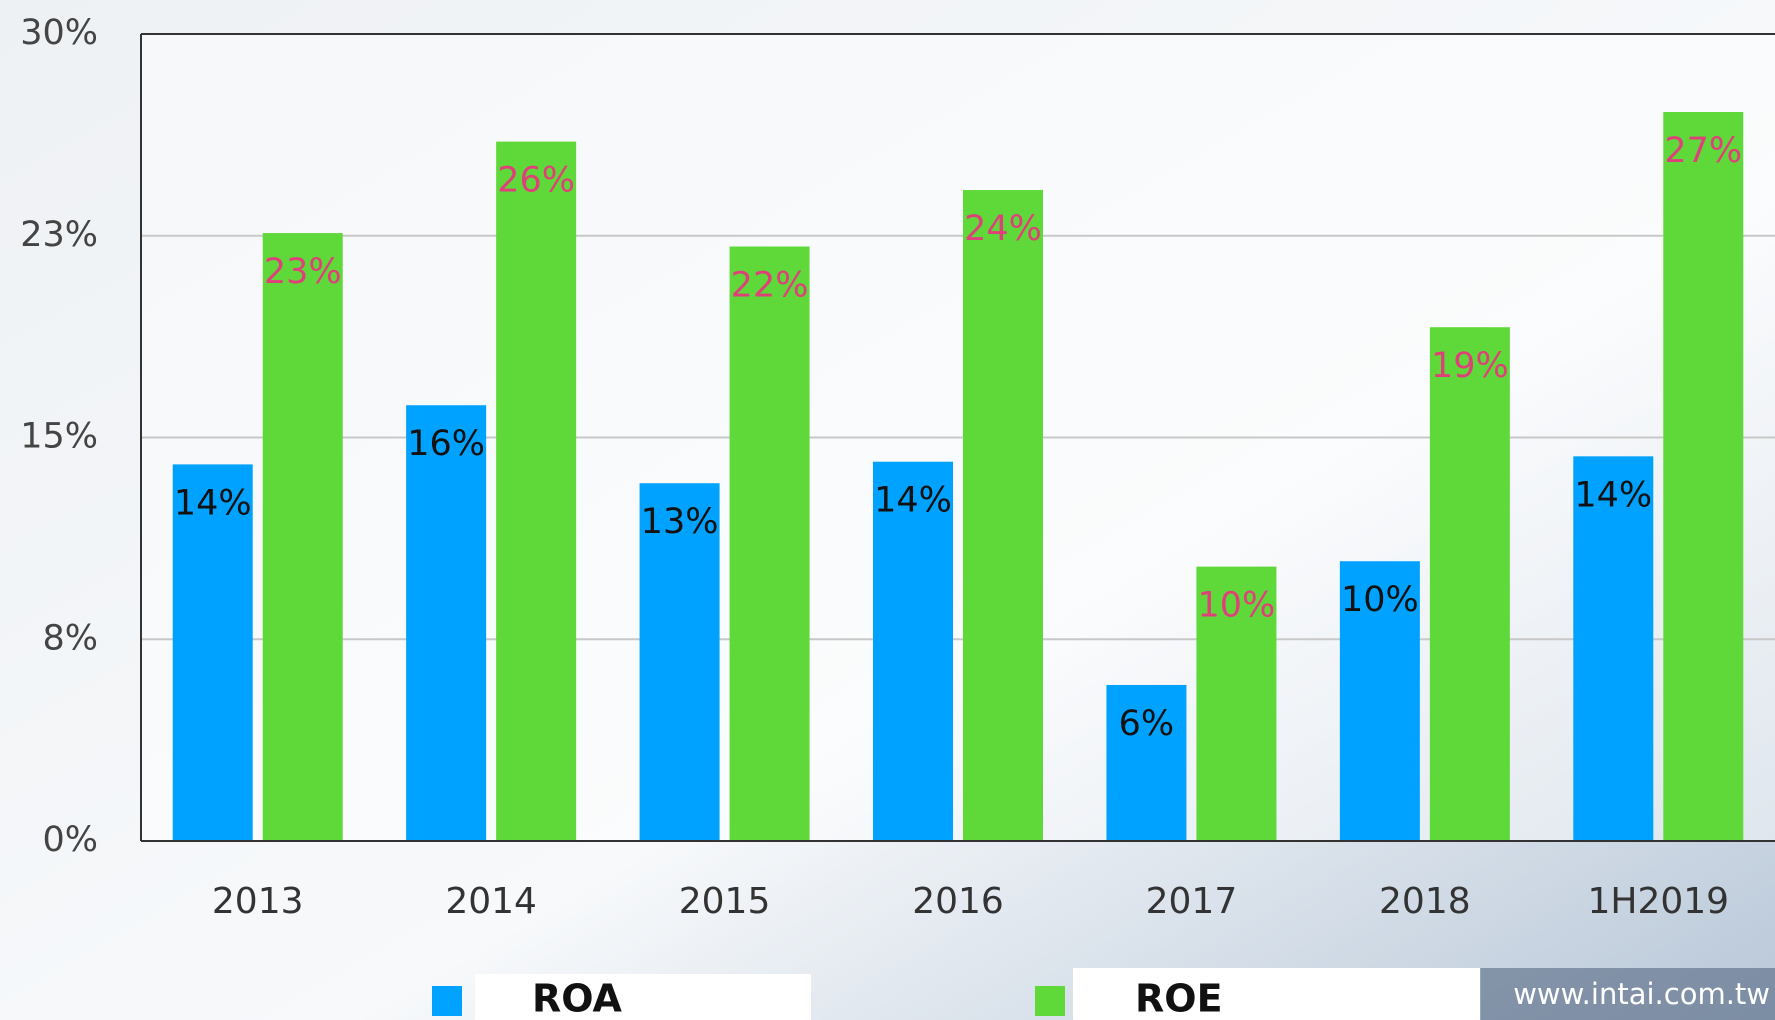  Describe the element at coordinates (1703, 151) in the screenshot. I see `value-label: 27%` at that location.